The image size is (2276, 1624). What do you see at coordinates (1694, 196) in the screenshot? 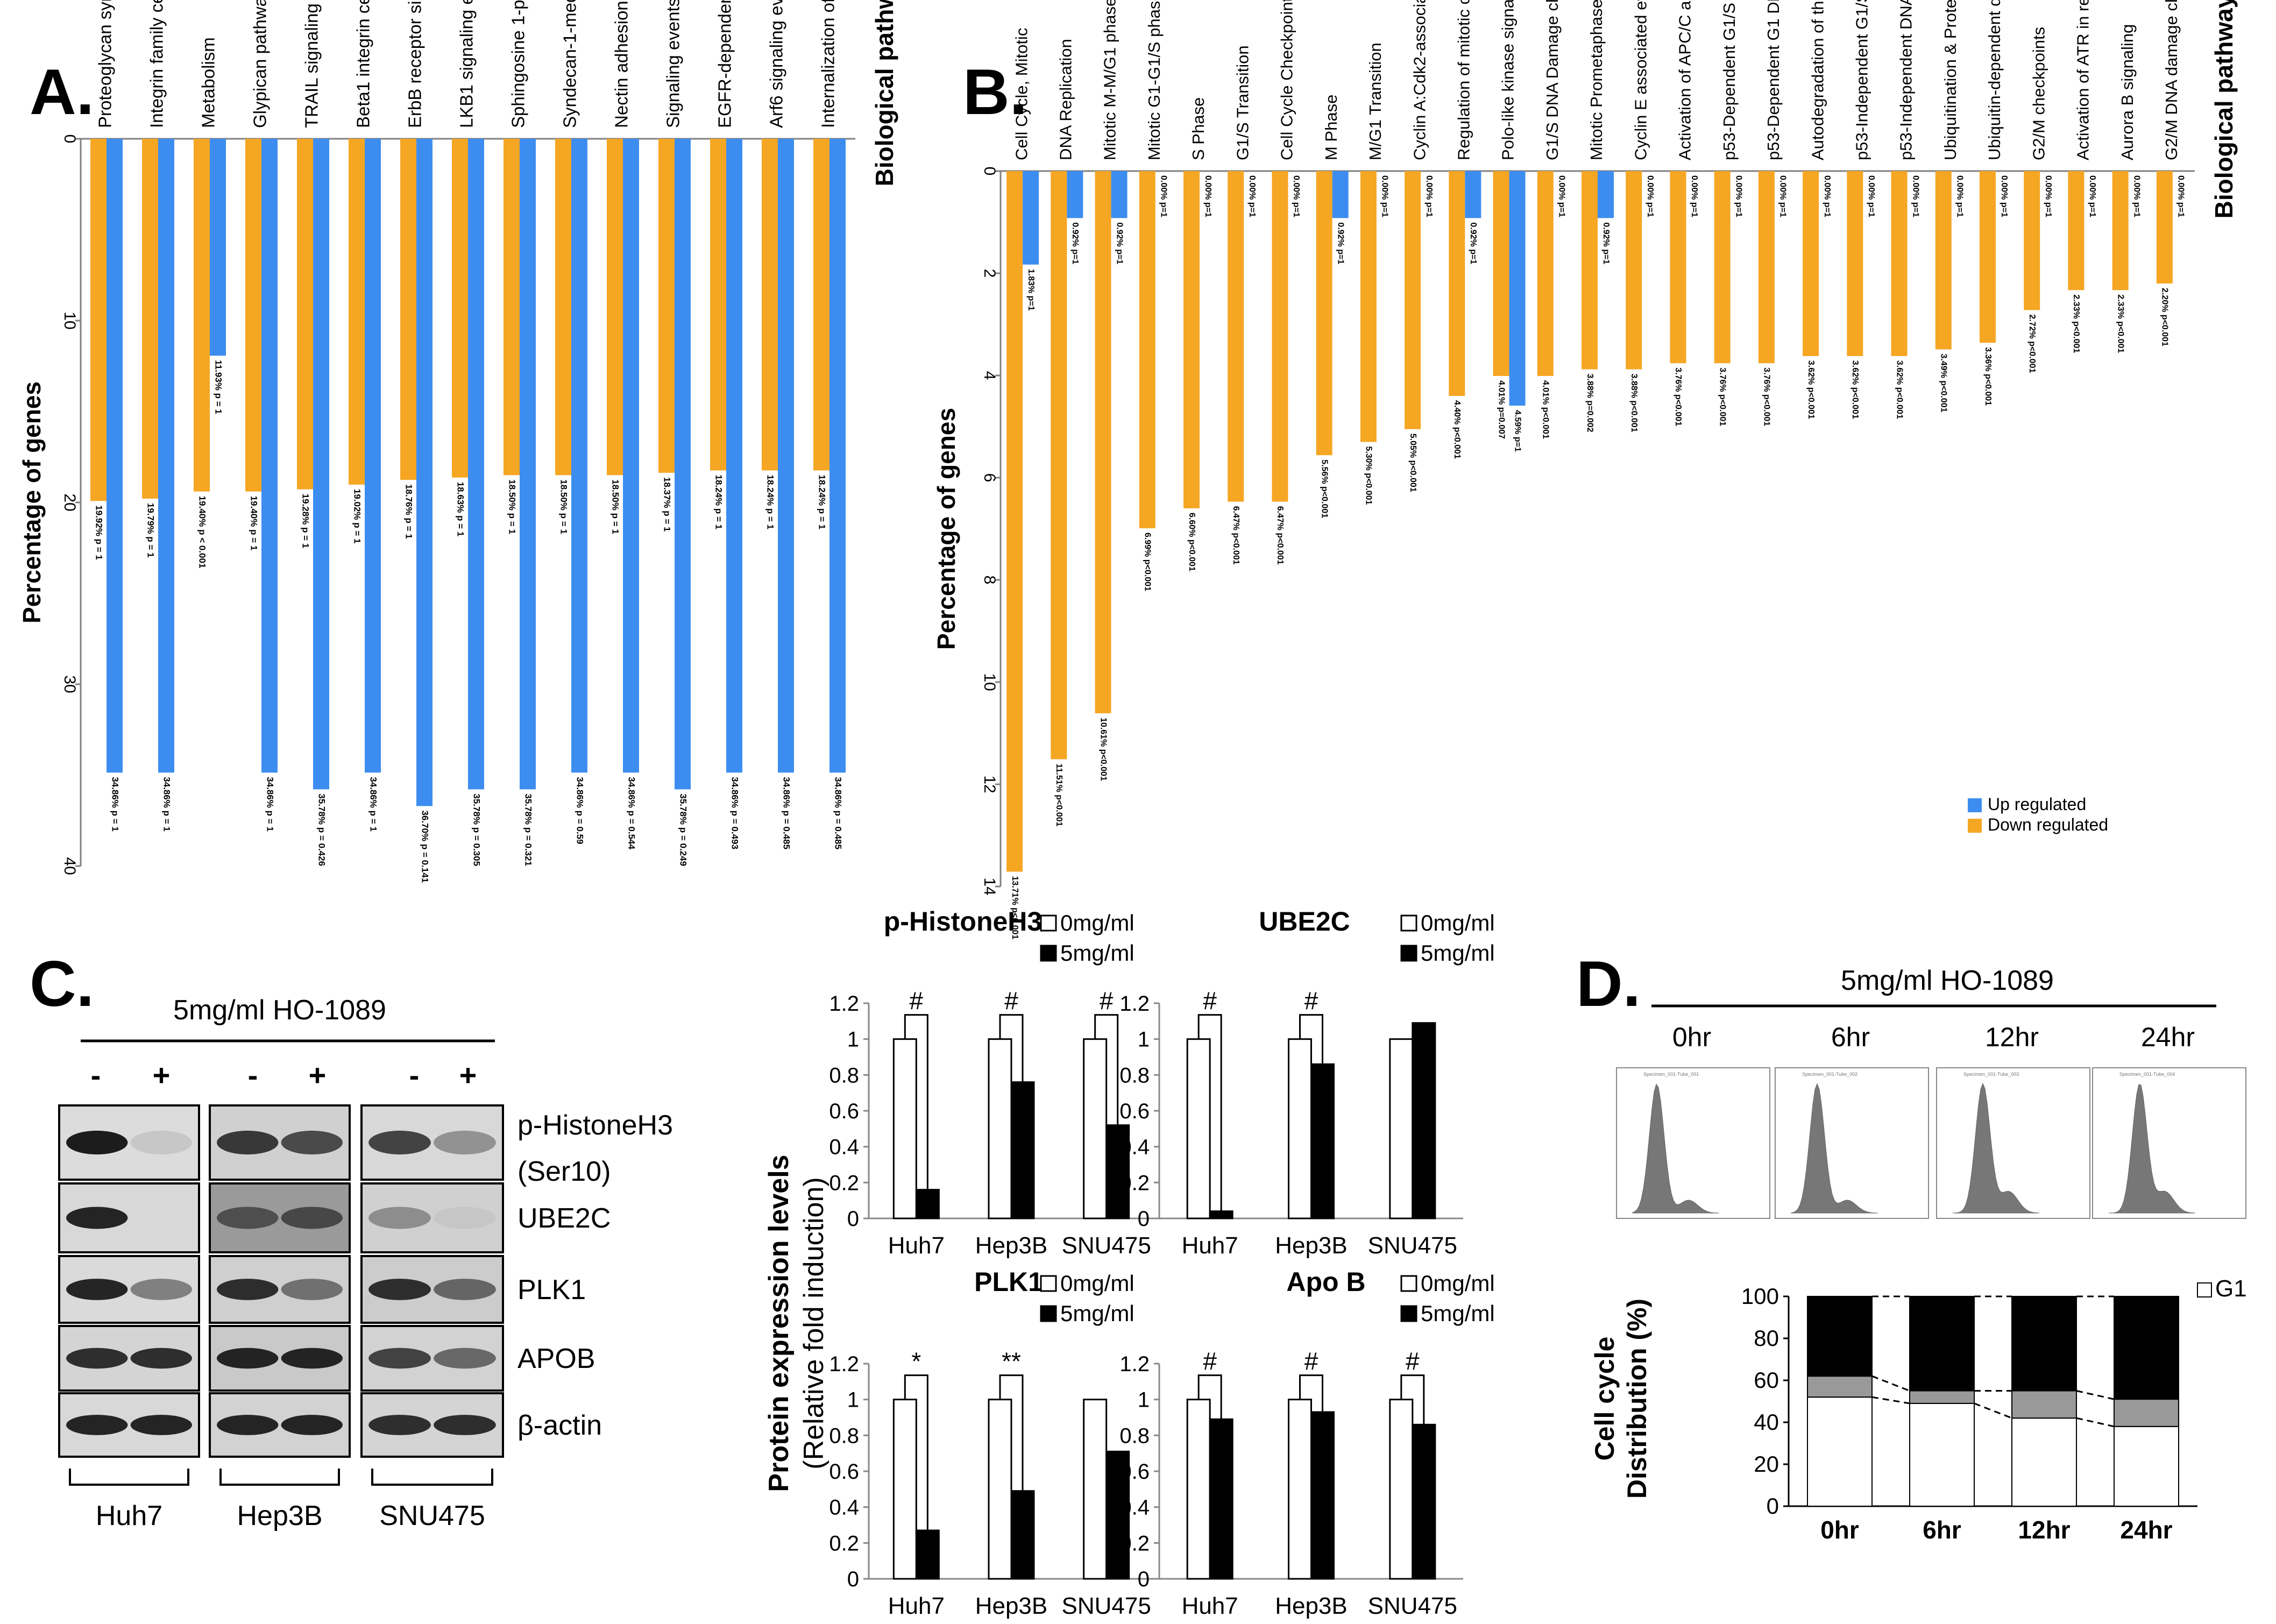
I see `b-label-up-15: 0.00% p=1` at bounding box center [1694, 196].